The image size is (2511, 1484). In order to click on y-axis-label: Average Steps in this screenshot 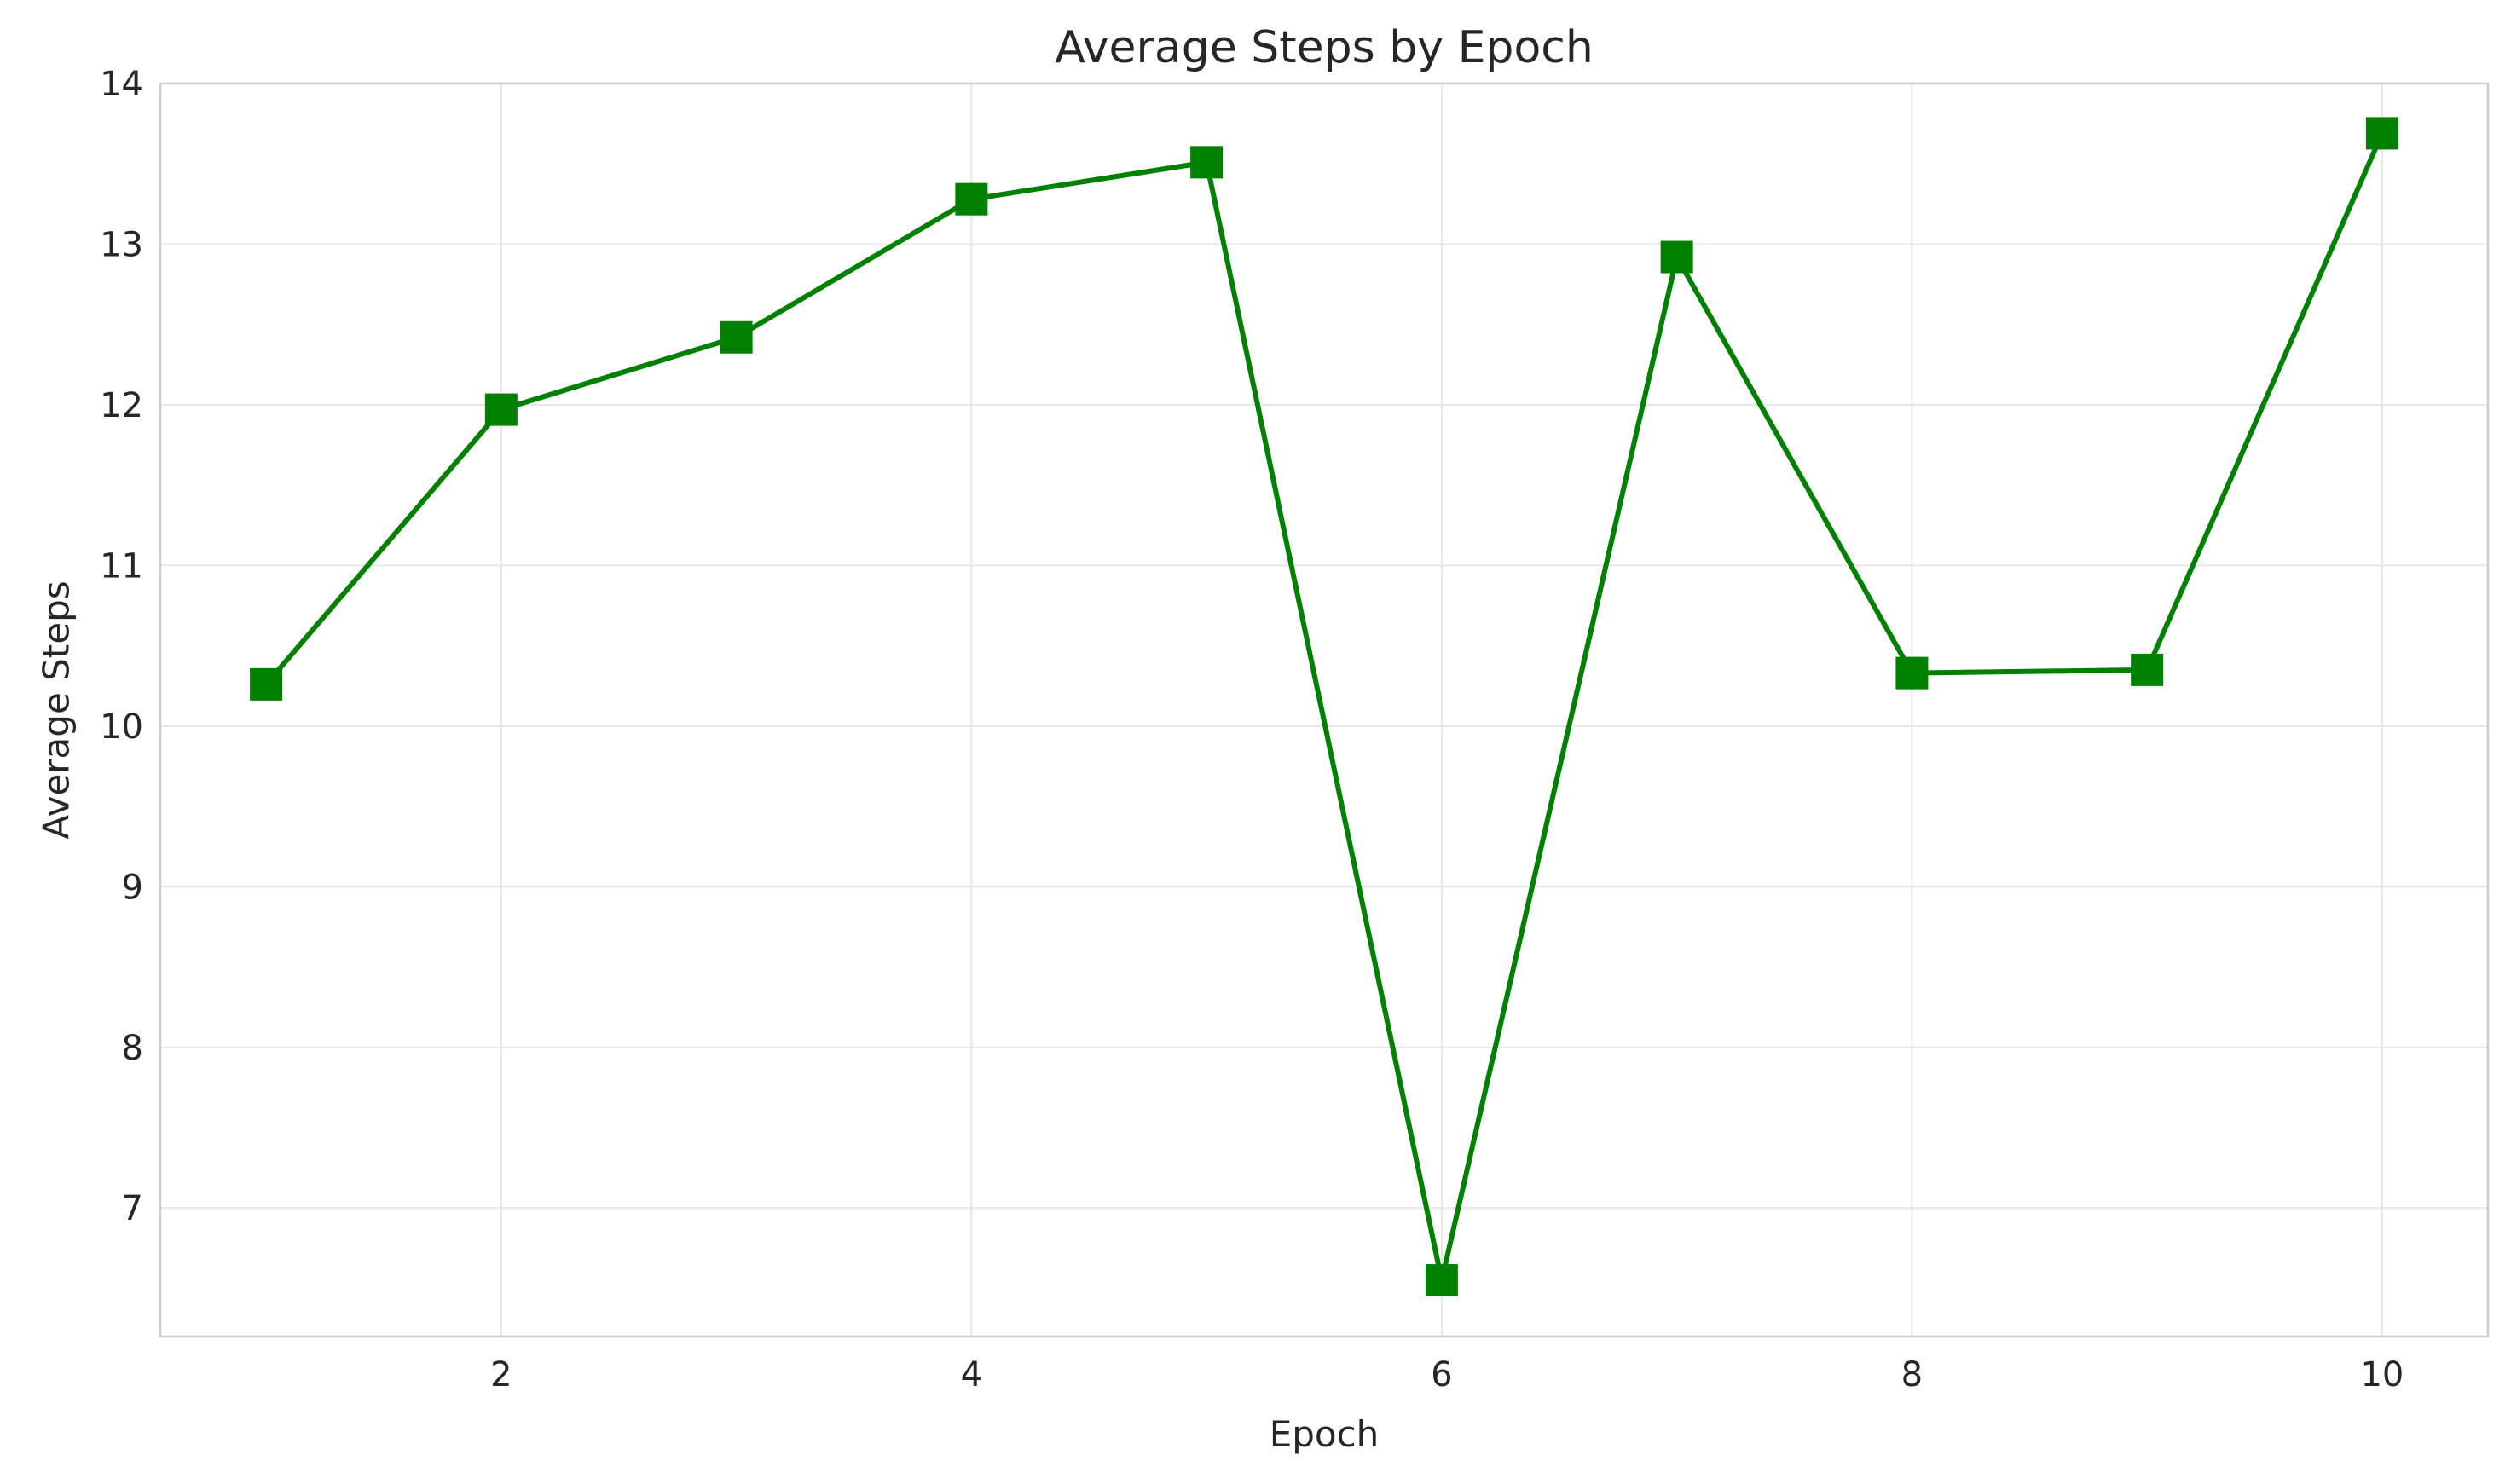, I will do `click(57, 709)`.